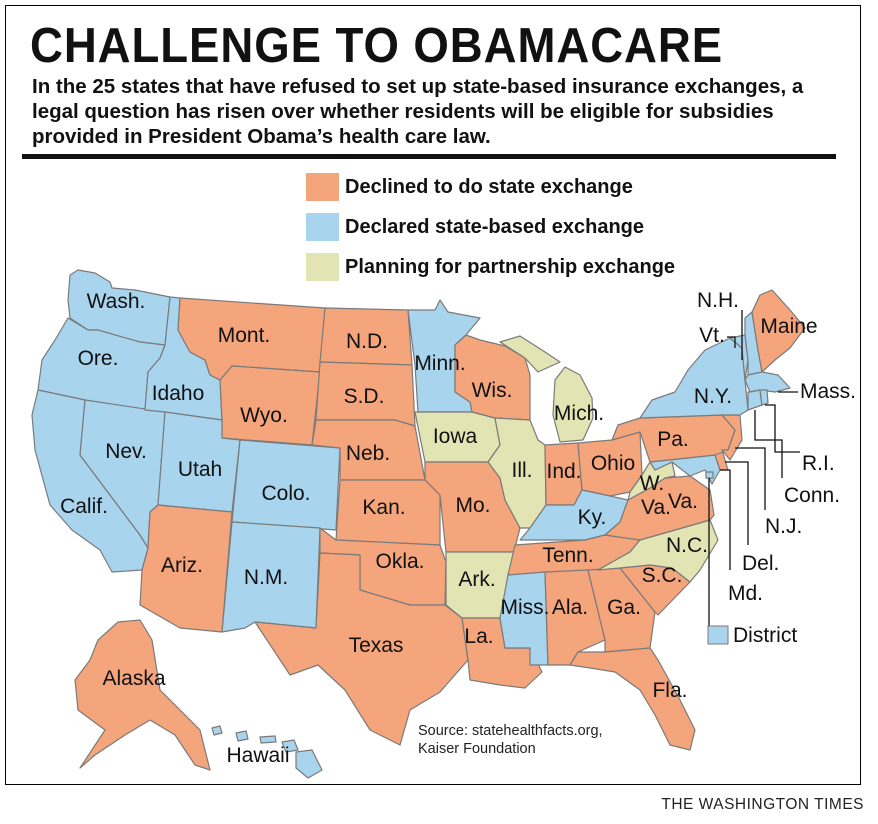 The image size is (878, 824). I want to click on district-swatch, so click(718, 635).